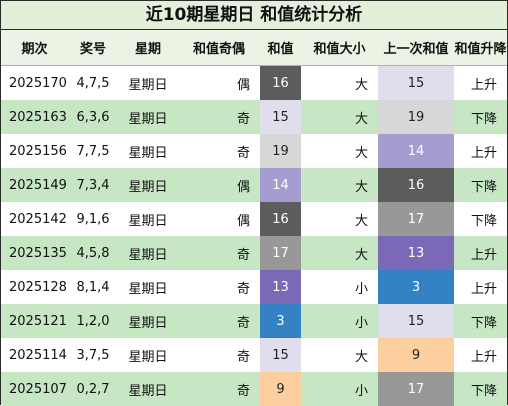 Image resolution: width=508 pixels, height=406 pixels. What do you see at coordinates (280, 151) in the screenshot?
I see `sum-cell: 19` at bounding box center [280, 151].